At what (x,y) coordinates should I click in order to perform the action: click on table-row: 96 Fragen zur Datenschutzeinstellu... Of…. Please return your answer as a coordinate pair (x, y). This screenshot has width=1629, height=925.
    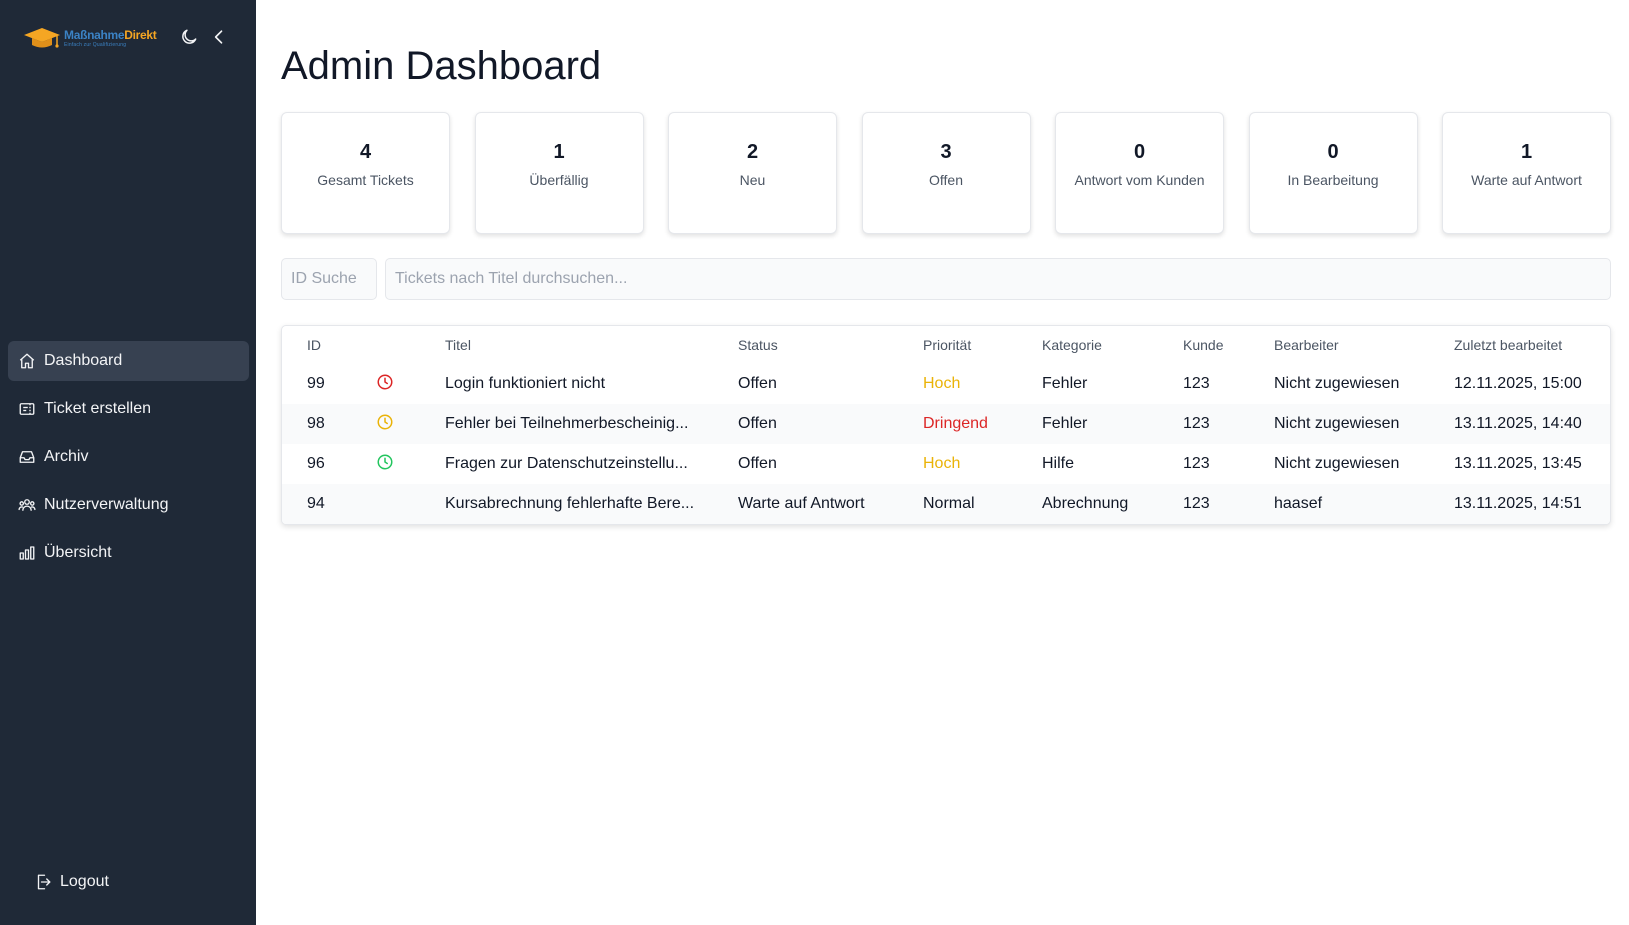
    Looking at the image, I should click on (946, 464).